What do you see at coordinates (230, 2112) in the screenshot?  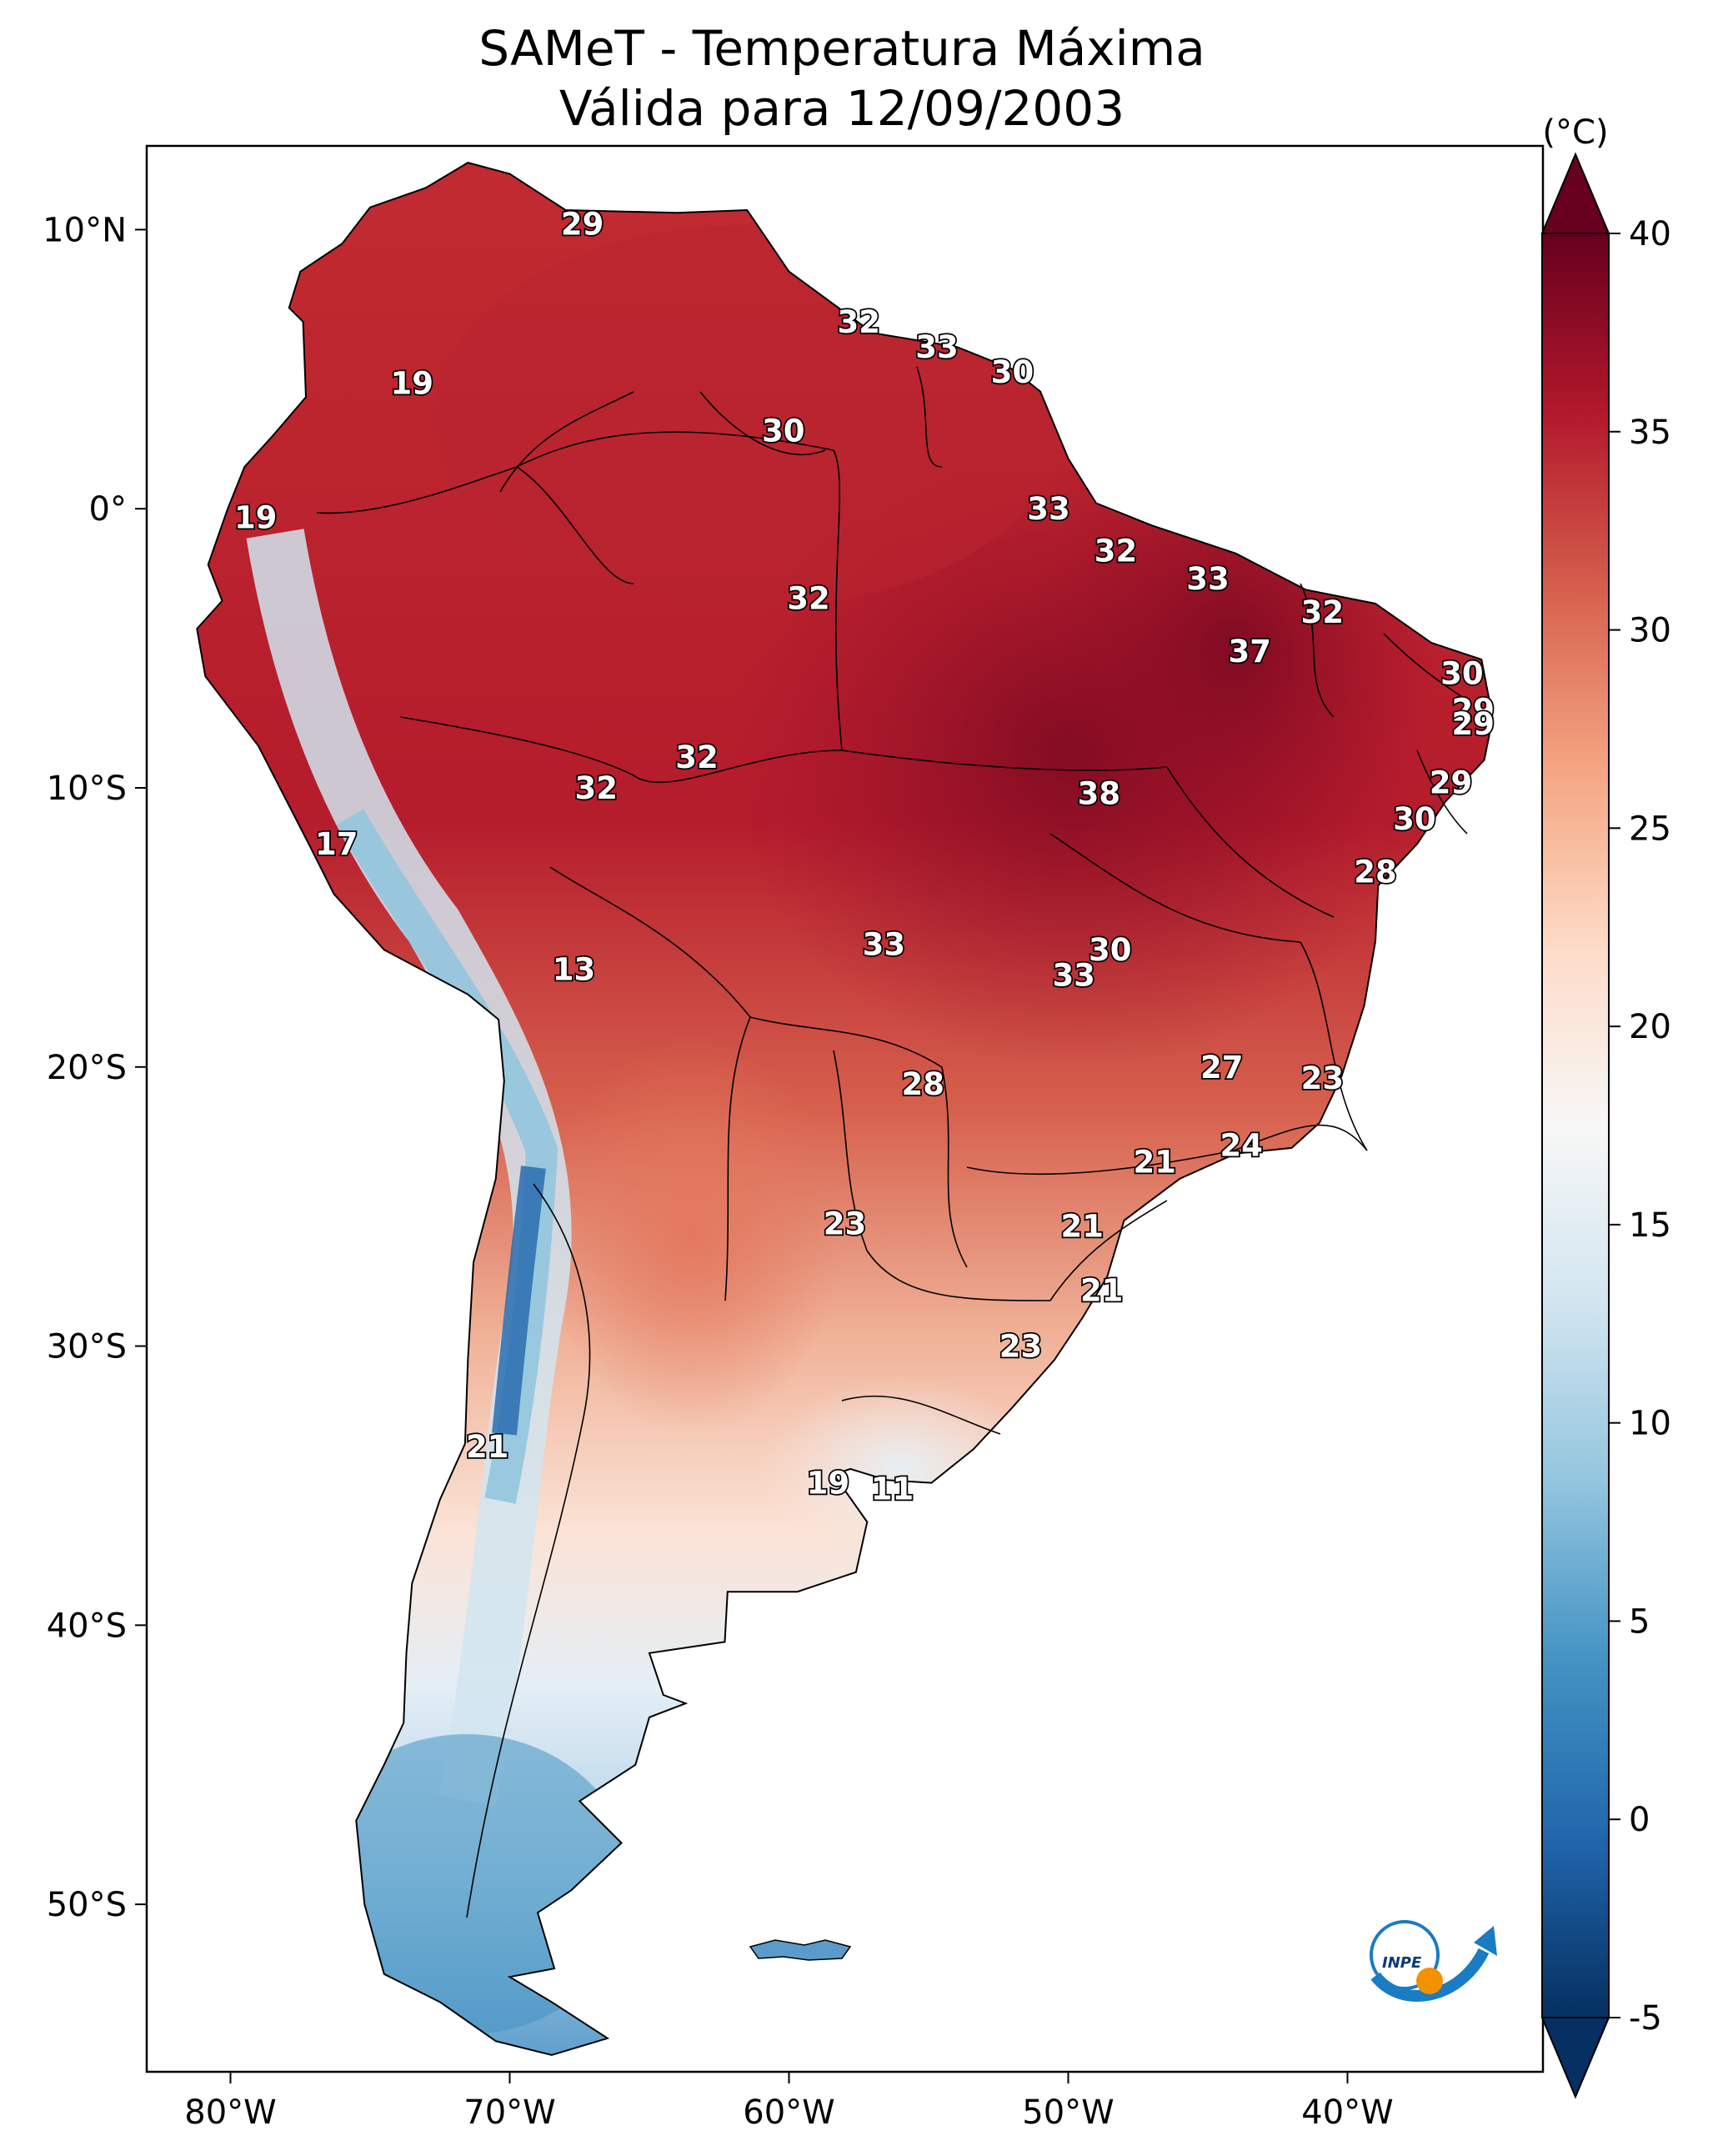 I see `longitude-tick-label: 80°W` at bounding box center [230, 2112].